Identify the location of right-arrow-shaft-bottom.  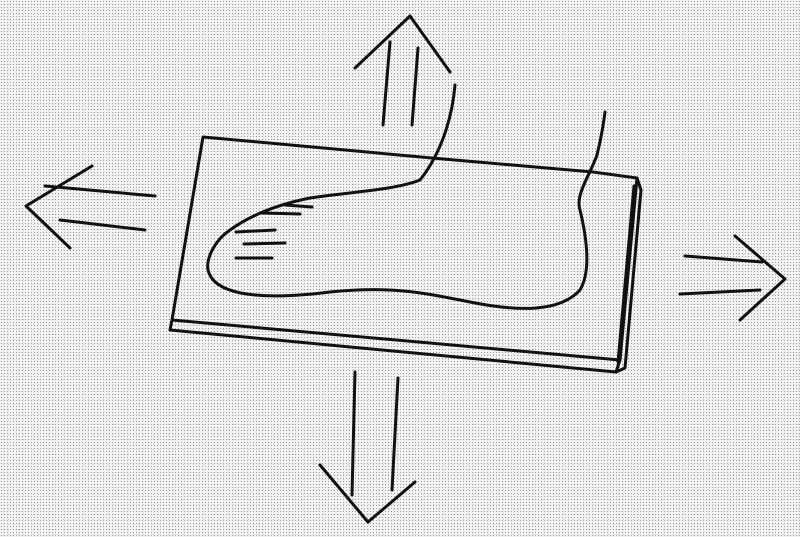
(720, 292).